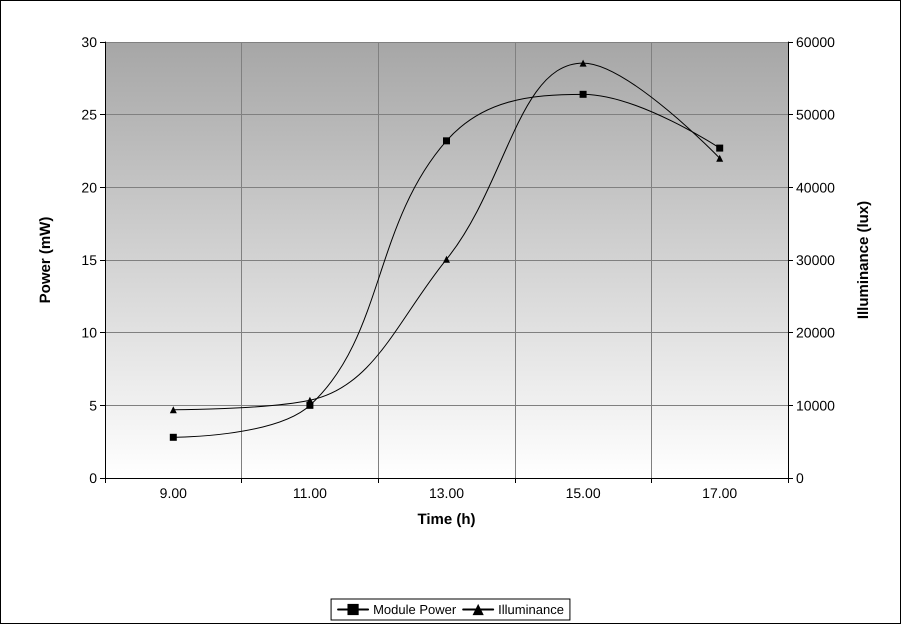 The height and width of the screenshot is (624, 901). I want to click on y-tick-label: 10, so click(89, 332).